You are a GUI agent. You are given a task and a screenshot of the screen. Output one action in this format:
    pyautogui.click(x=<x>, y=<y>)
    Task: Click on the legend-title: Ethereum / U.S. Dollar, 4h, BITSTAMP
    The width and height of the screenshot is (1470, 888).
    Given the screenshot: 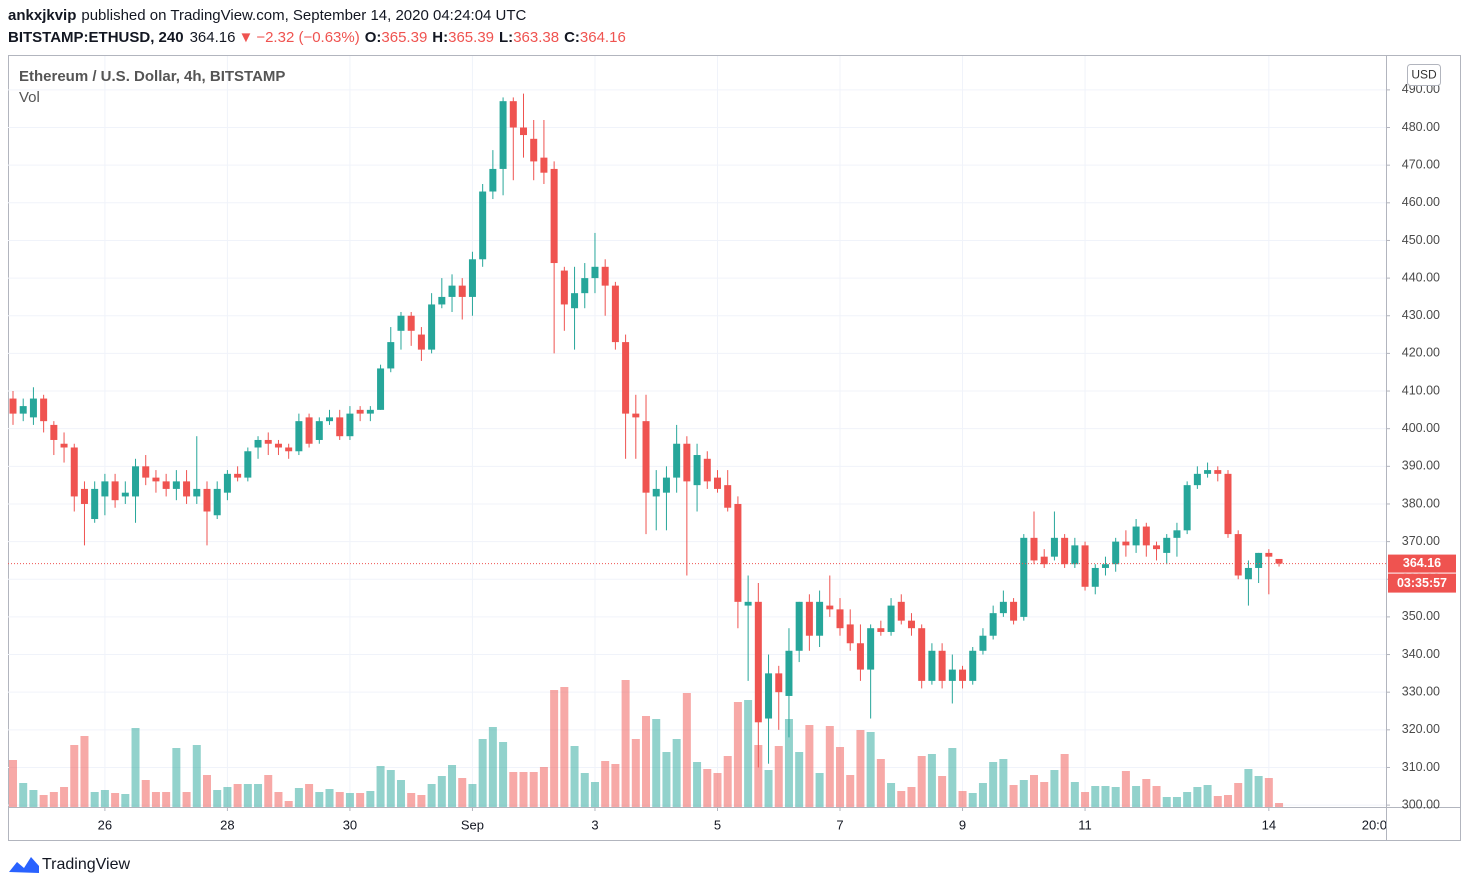 What is the action you would take?
    pyautogui.click(x=152, y=76)
    